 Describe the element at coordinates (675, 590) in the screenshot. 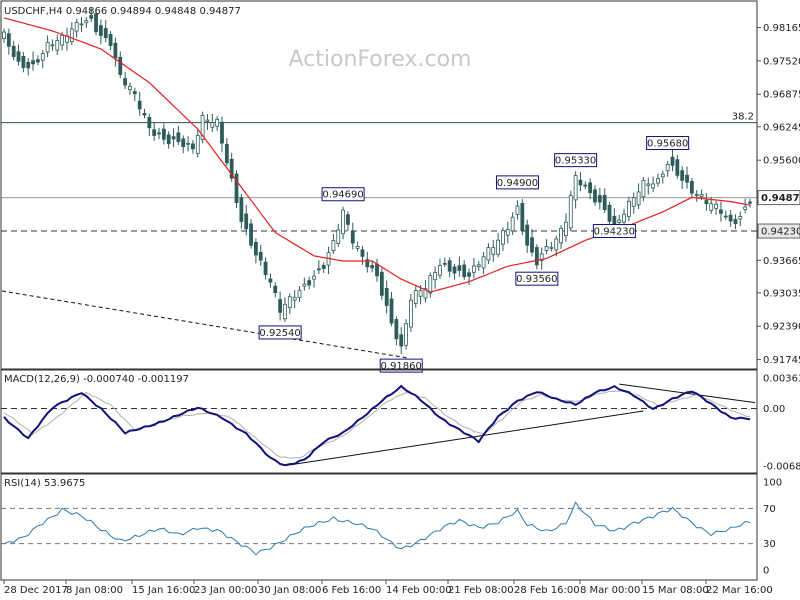

I see `x-tick-label: 15 Mar 08:00` at that location.